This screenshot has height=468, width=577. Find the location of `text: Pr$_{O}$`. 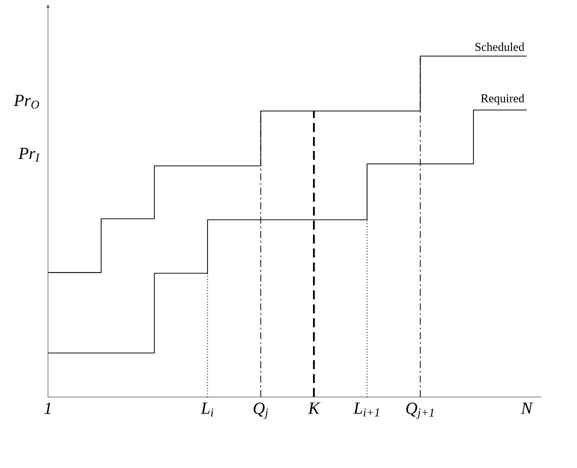

text: Pr$_{O}$ is located at coordinates (27, 101).